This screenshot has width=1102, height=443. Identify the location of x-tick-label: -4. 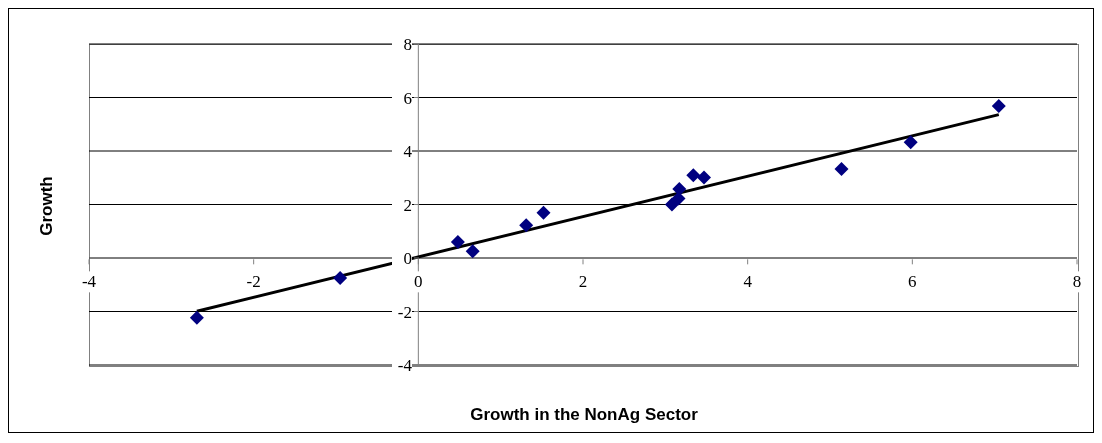
(89, 282).